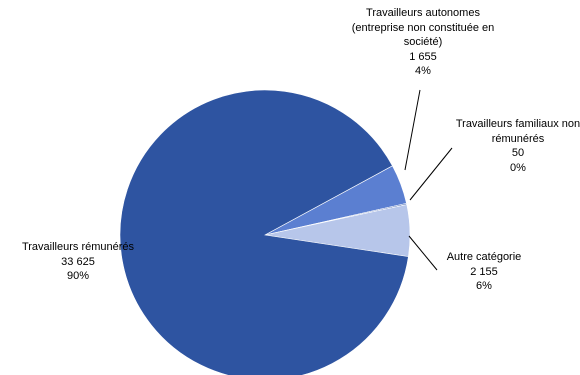 Image resolution: width=580 pixels, height=375 pixels. What do you see at coordinates (423, 13) in the screenshot?
I see `label-line: Travailleurs autonomes` at bounding box center [423, 13].